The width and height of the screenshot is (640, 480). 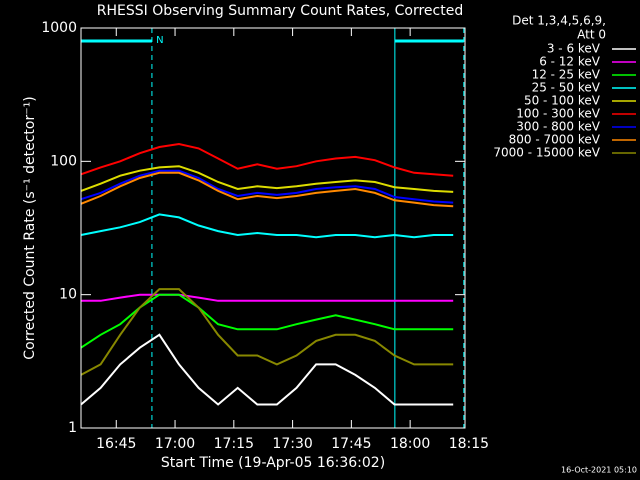 I want to click on legend-label: 6 - 12 keV, so click(x=570, y=62).